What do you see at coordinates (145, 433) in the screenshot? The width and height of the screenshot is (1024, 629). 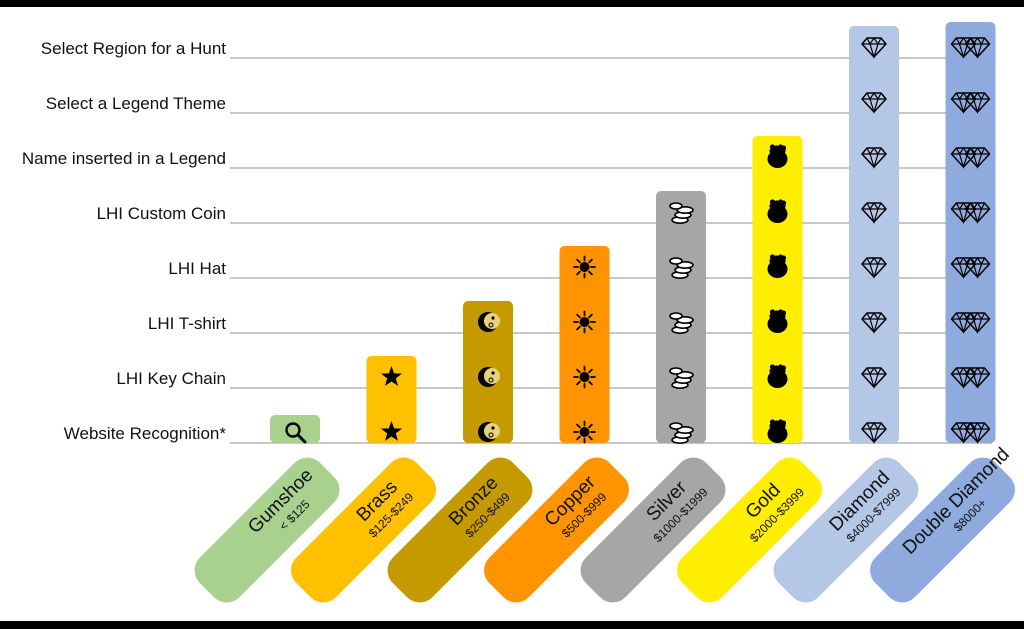 I see `row-label: Website Recognition*` at bounding box center [145, 433].